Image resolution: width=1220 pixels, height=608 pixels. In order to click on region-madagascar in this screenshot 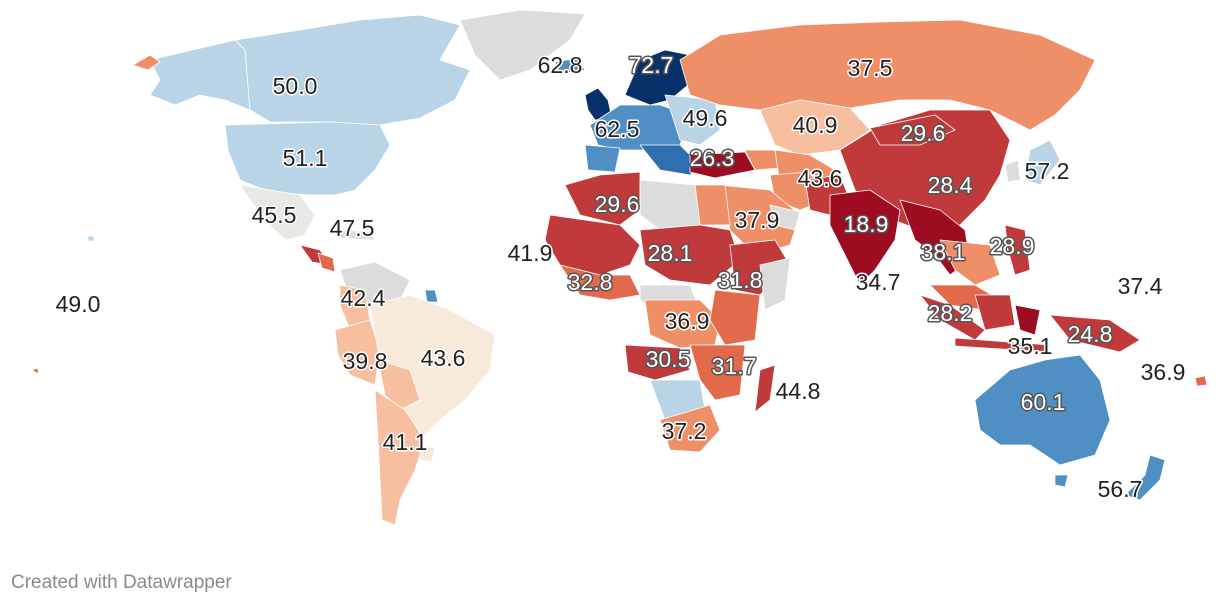, I will do `click(765, 388)`.